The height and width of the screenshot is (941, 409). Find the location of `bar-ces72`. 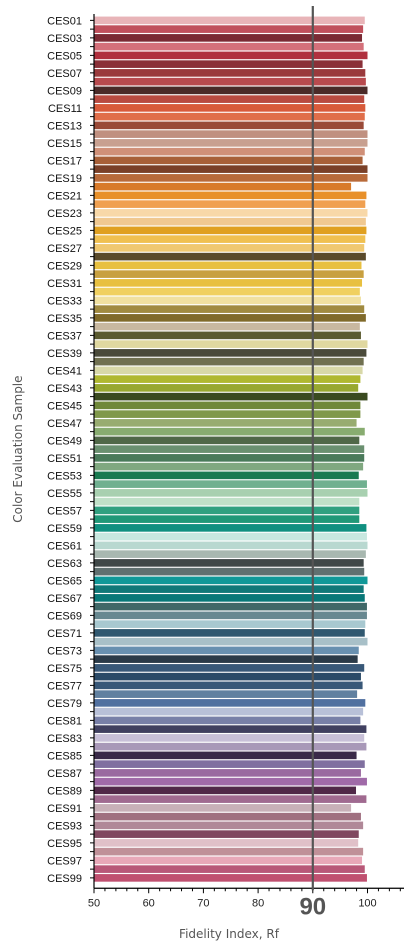

bar-ces72 is located at coordinates (231, 641).